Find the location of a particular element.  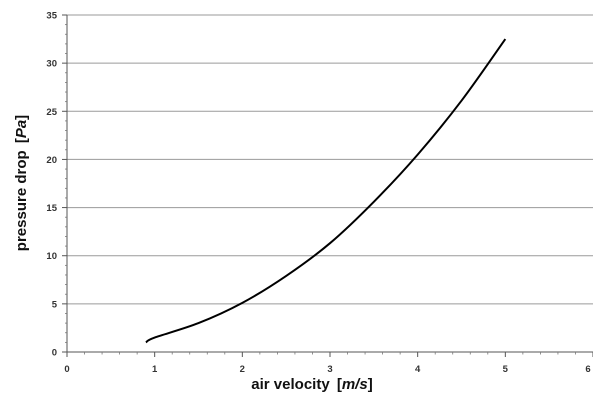

y-tick-labels: 0 5 10 15 20 25 30 35 is located at coordinates (51, 185).